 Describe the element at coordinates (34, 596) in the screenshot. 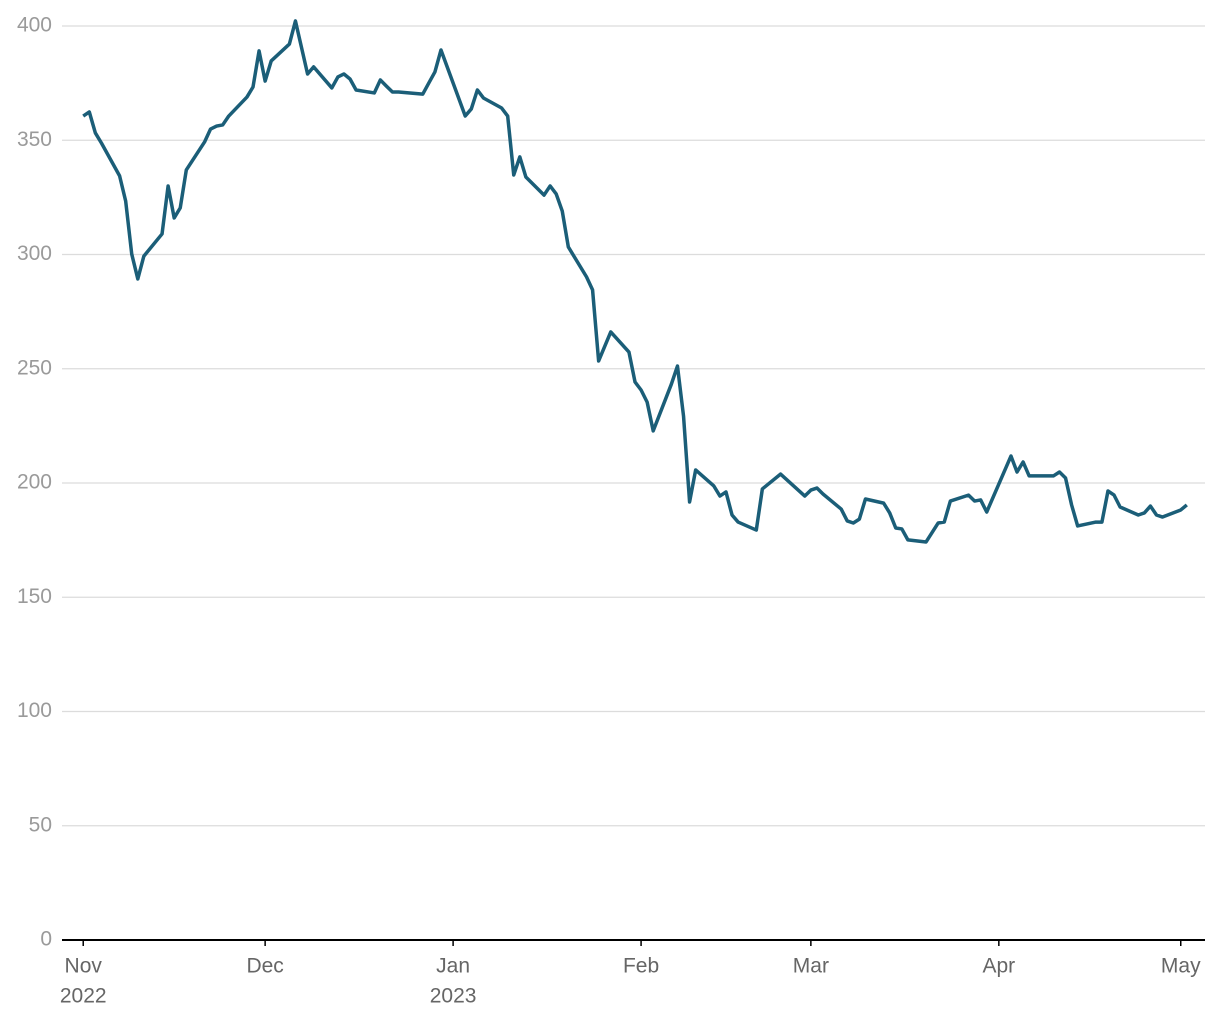

I see `y-tick-label: 150` at that location.